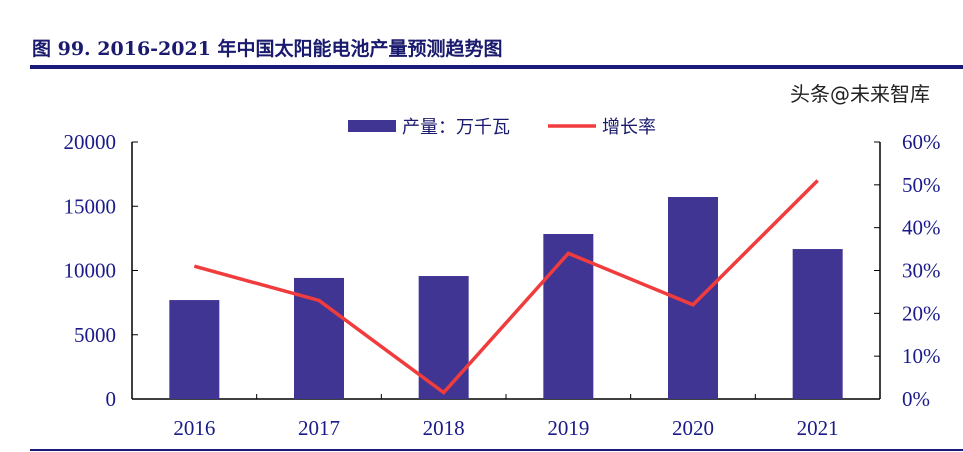  What do you see at coordinates (921, 271) in the screenshot?
I see `right-tick-label: 30%` at bounding box center [921, 271].